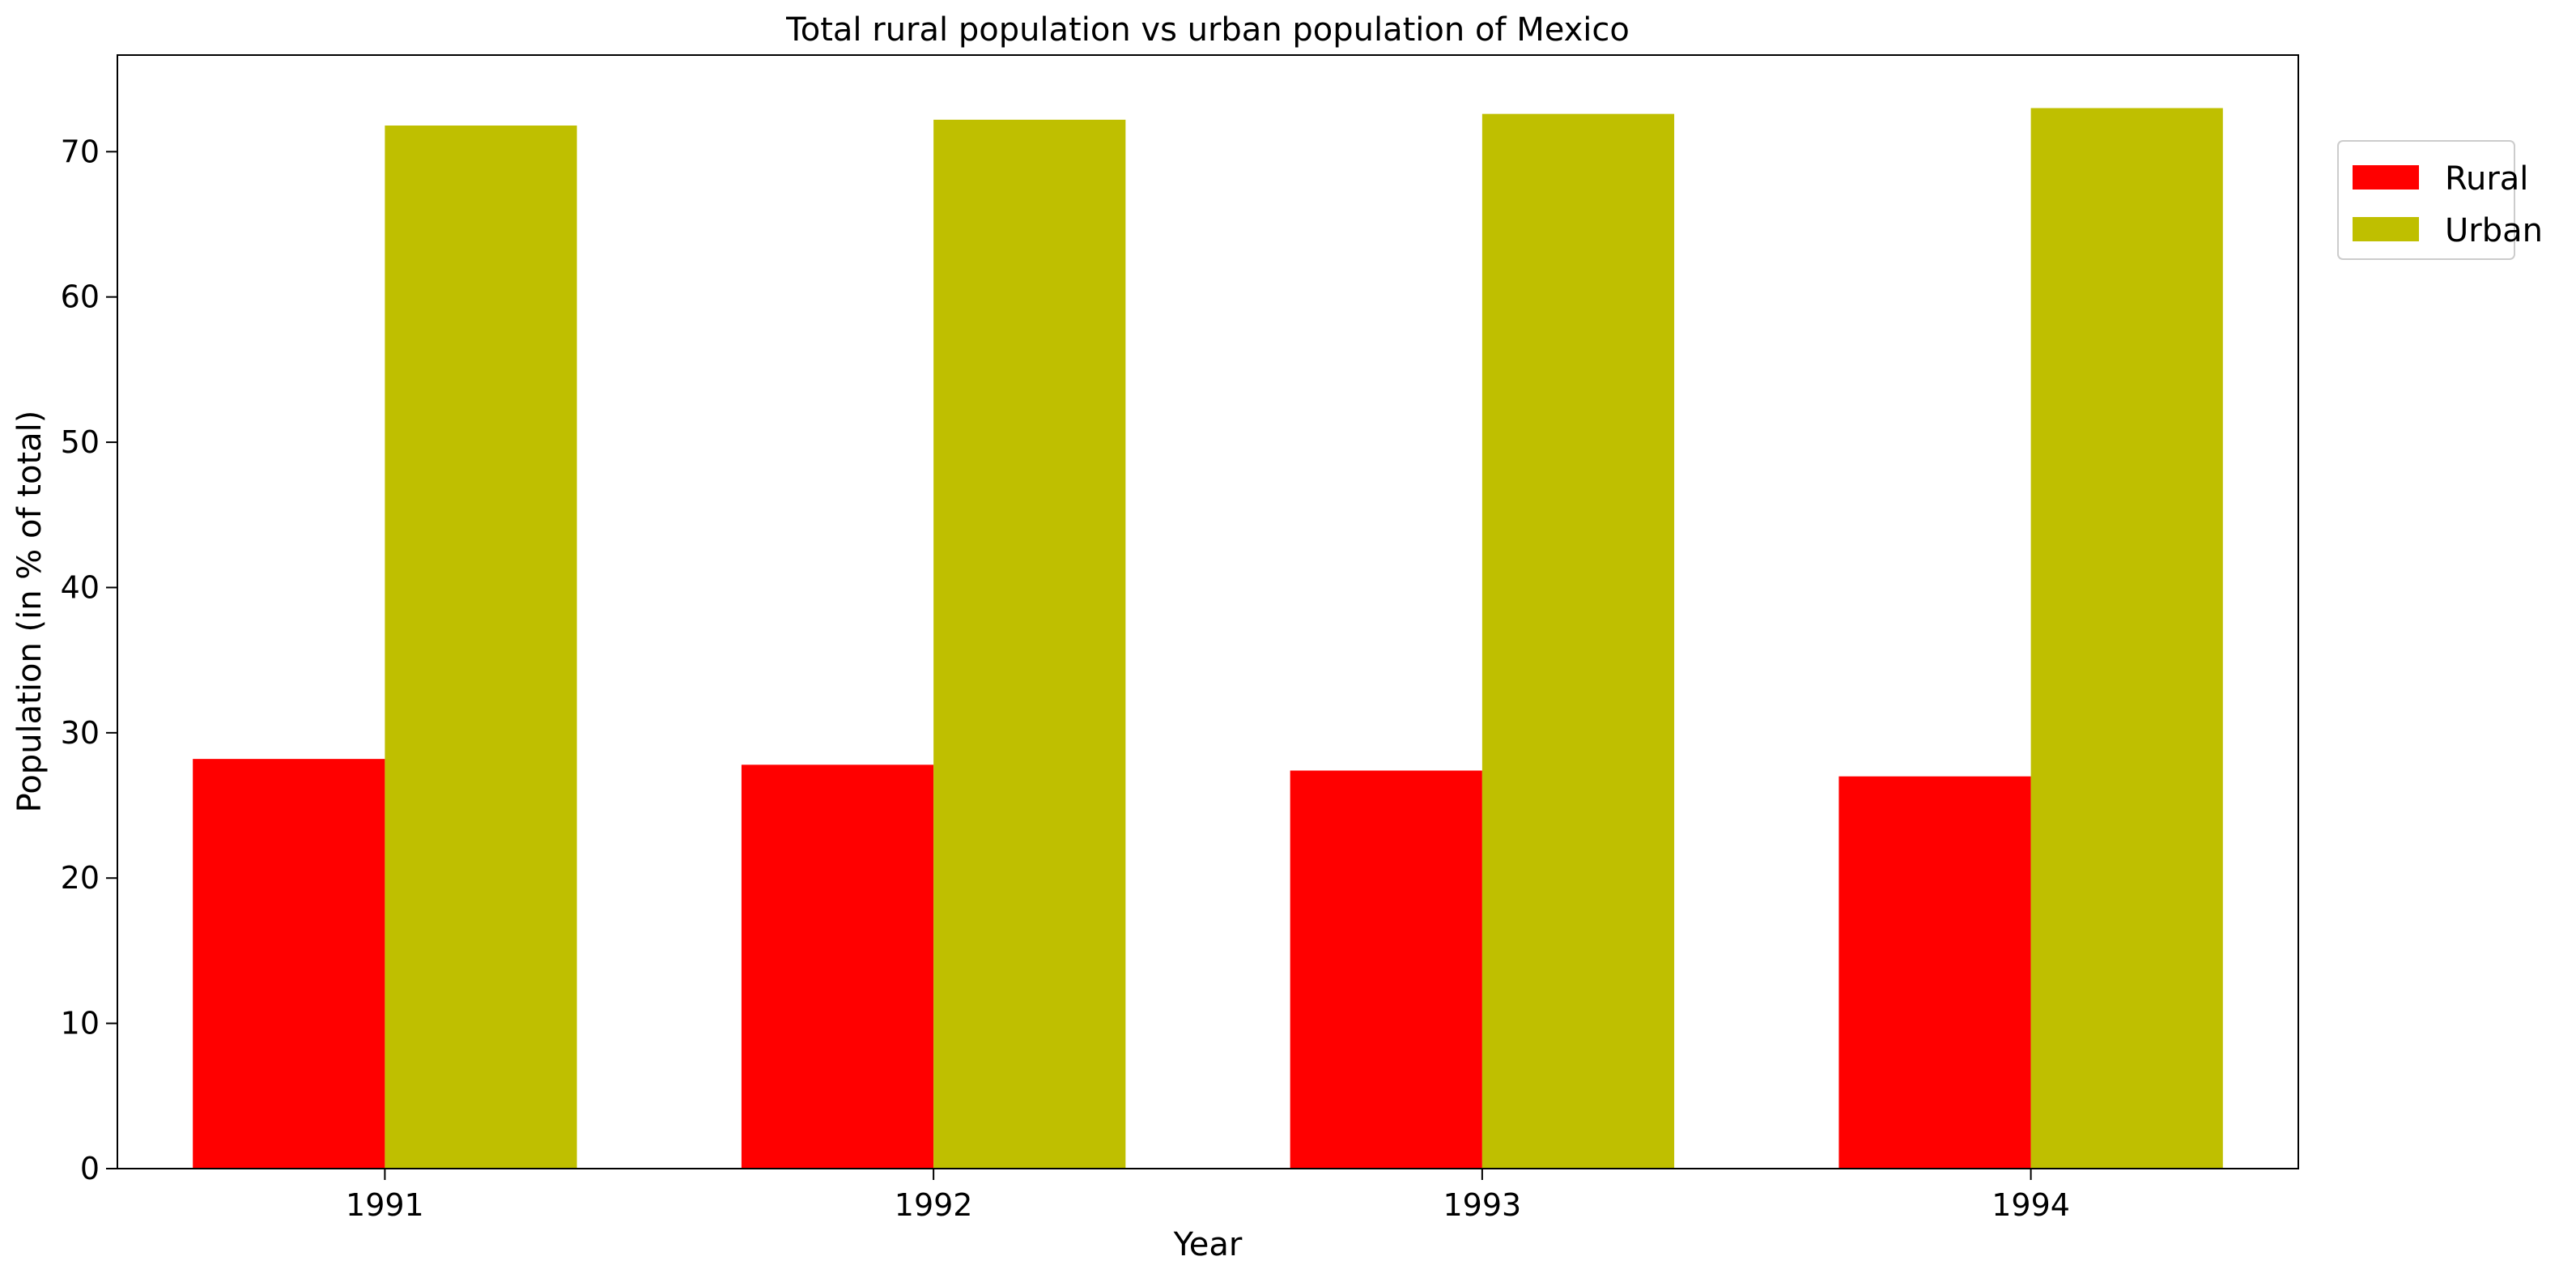 This screenshot has height=1282, width=2576. I want to click on bar-urban-1992, so click(1029, 644).